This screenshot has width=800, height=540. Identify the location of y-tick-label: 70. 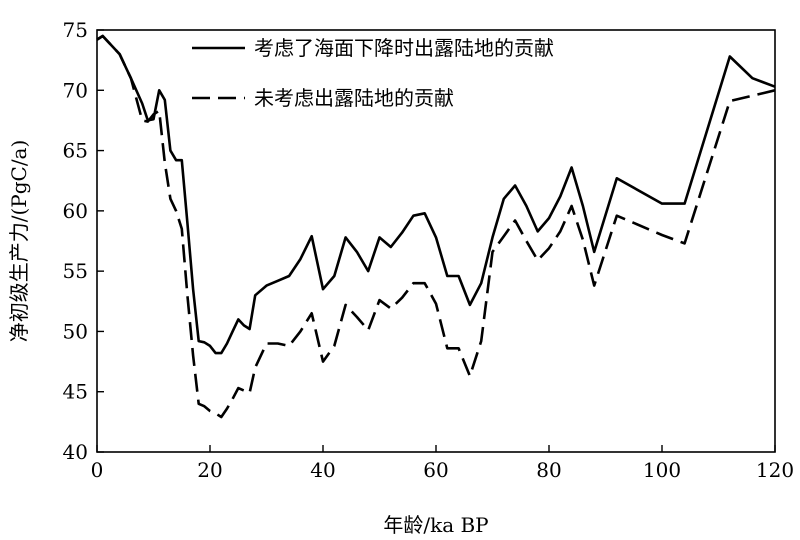
(75, 90).